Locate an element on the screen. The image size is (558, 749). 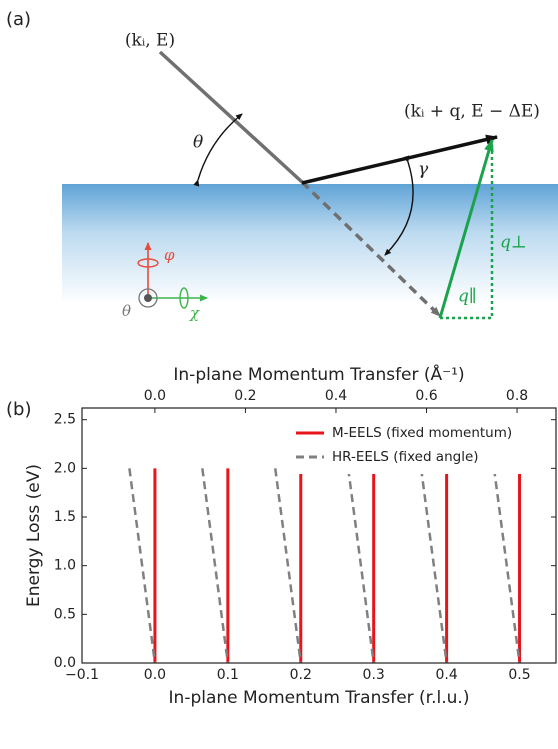
y-tick-label: 1.0 is located at coordinates (65, 566).